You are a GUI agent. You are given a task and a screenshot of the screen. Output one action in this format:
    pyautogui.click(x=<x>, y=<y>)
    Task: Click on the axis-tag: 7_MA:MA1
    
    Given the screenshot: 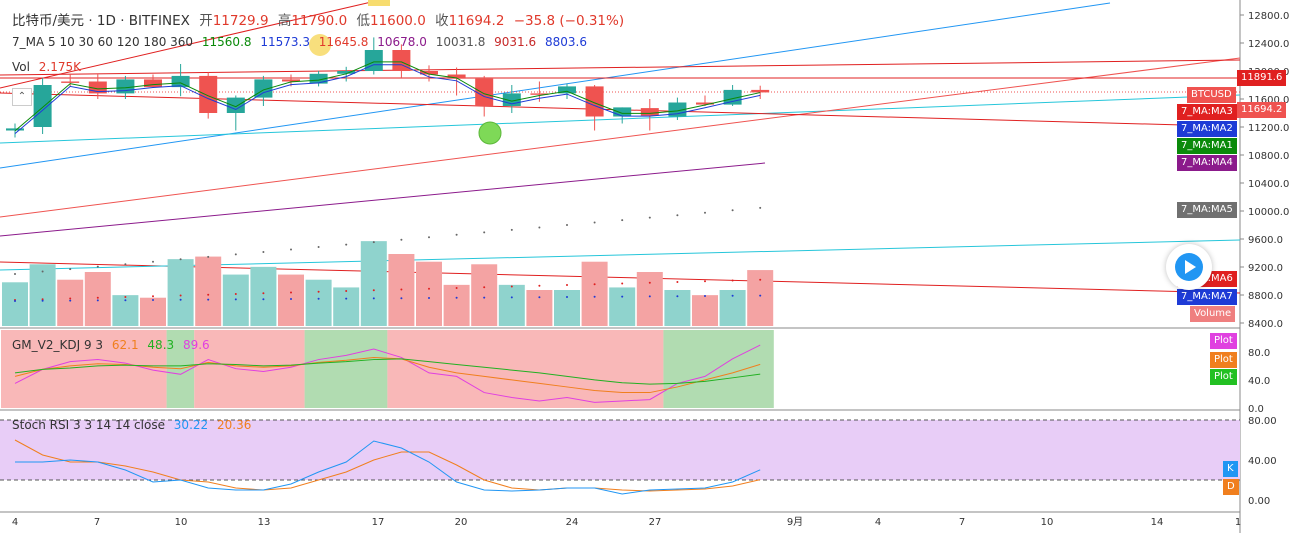 What is the action you would take?
    pyautogui.click(x=1207, y=146)
    